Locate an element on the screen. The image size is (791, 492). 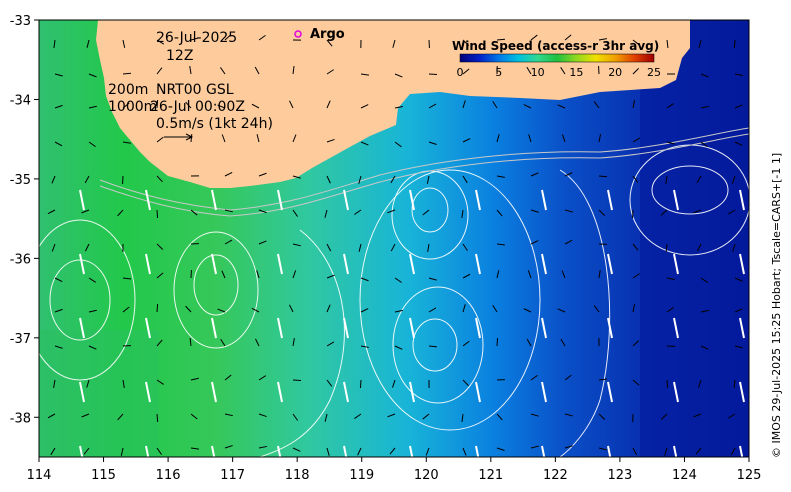
wind-field-patch is located at coordinates (694, 238).